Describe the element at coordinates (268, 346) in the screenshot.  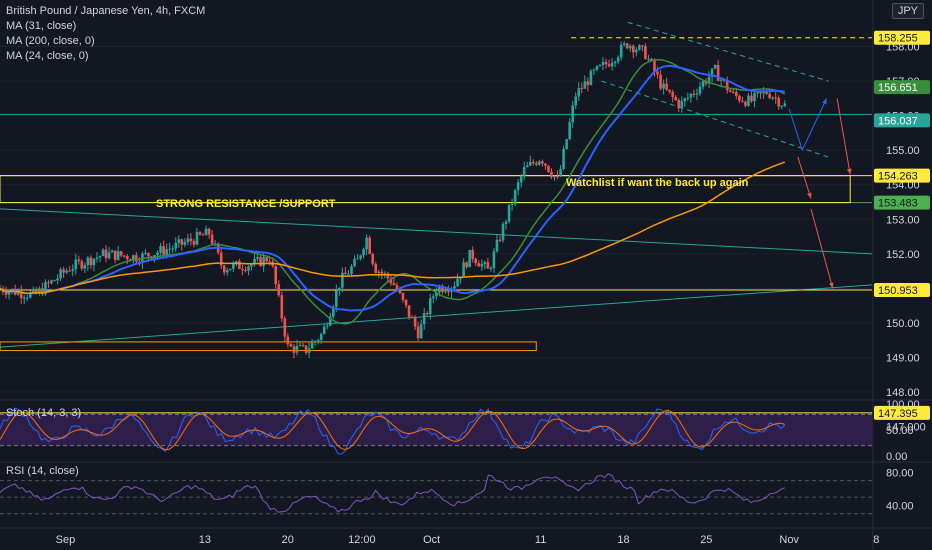
I see `support-zone-box` at that location.